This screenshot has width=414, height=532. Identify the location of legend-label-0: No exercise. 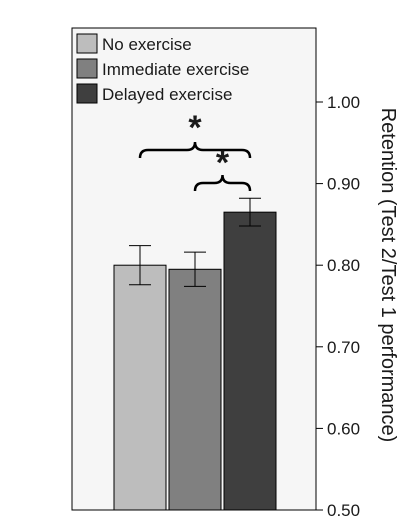
(147, 44).